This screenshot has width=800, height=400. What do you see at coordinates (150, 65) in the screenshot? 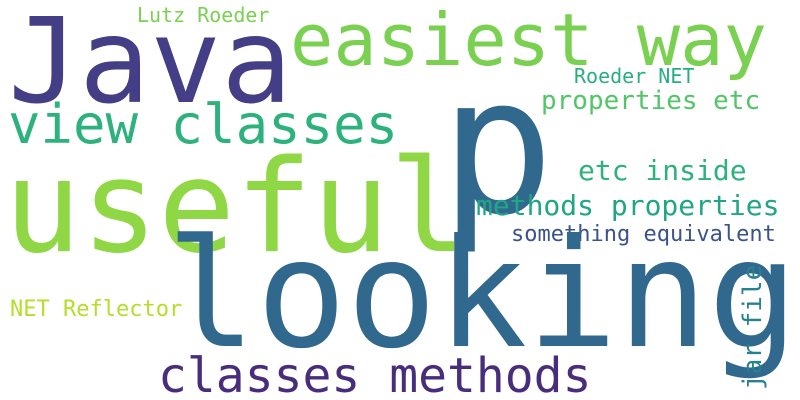
I see `word-java: Java` at bounding box center [150, 65].